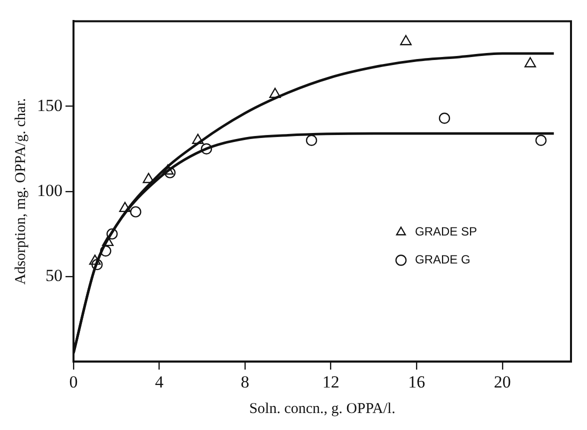 The height and width of the screenshot is (430, 587). Describe the element at coordinates (417, 382) in the screenshot. I see `x-tick-label: 16` at that location.